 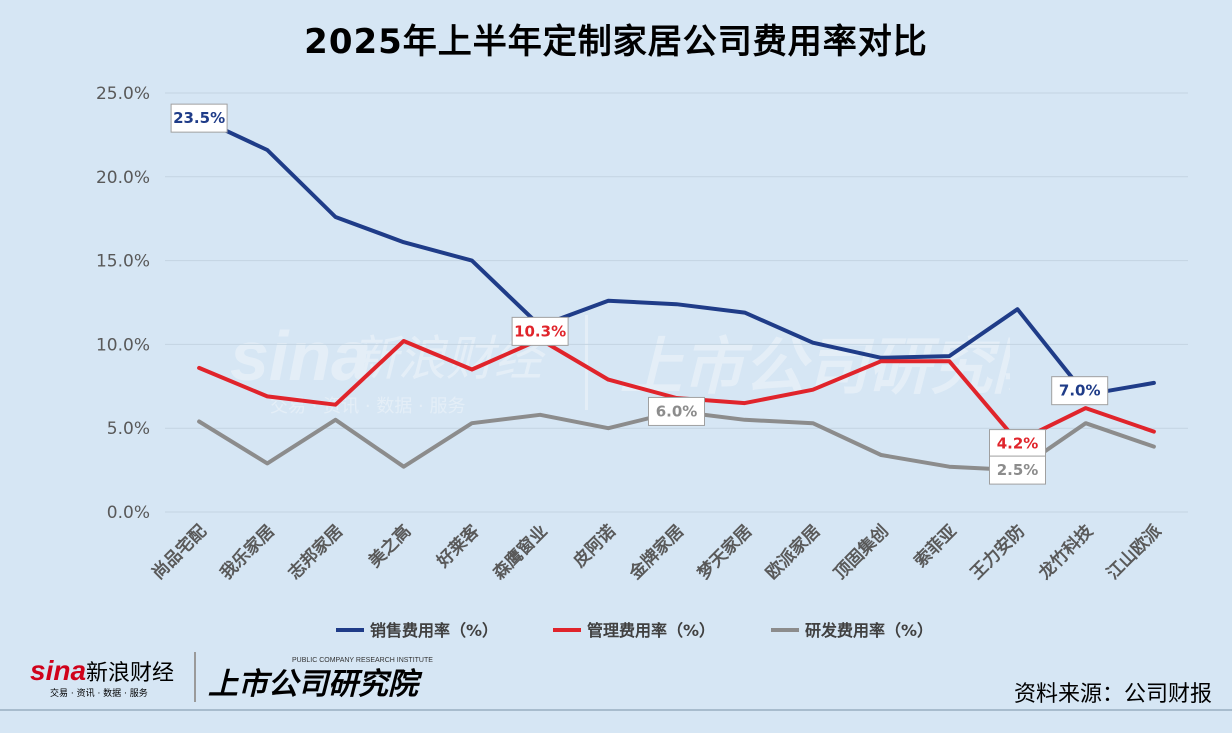 I want to click on x-tick-label: 皮阿诺, so click(x=594, y=546).